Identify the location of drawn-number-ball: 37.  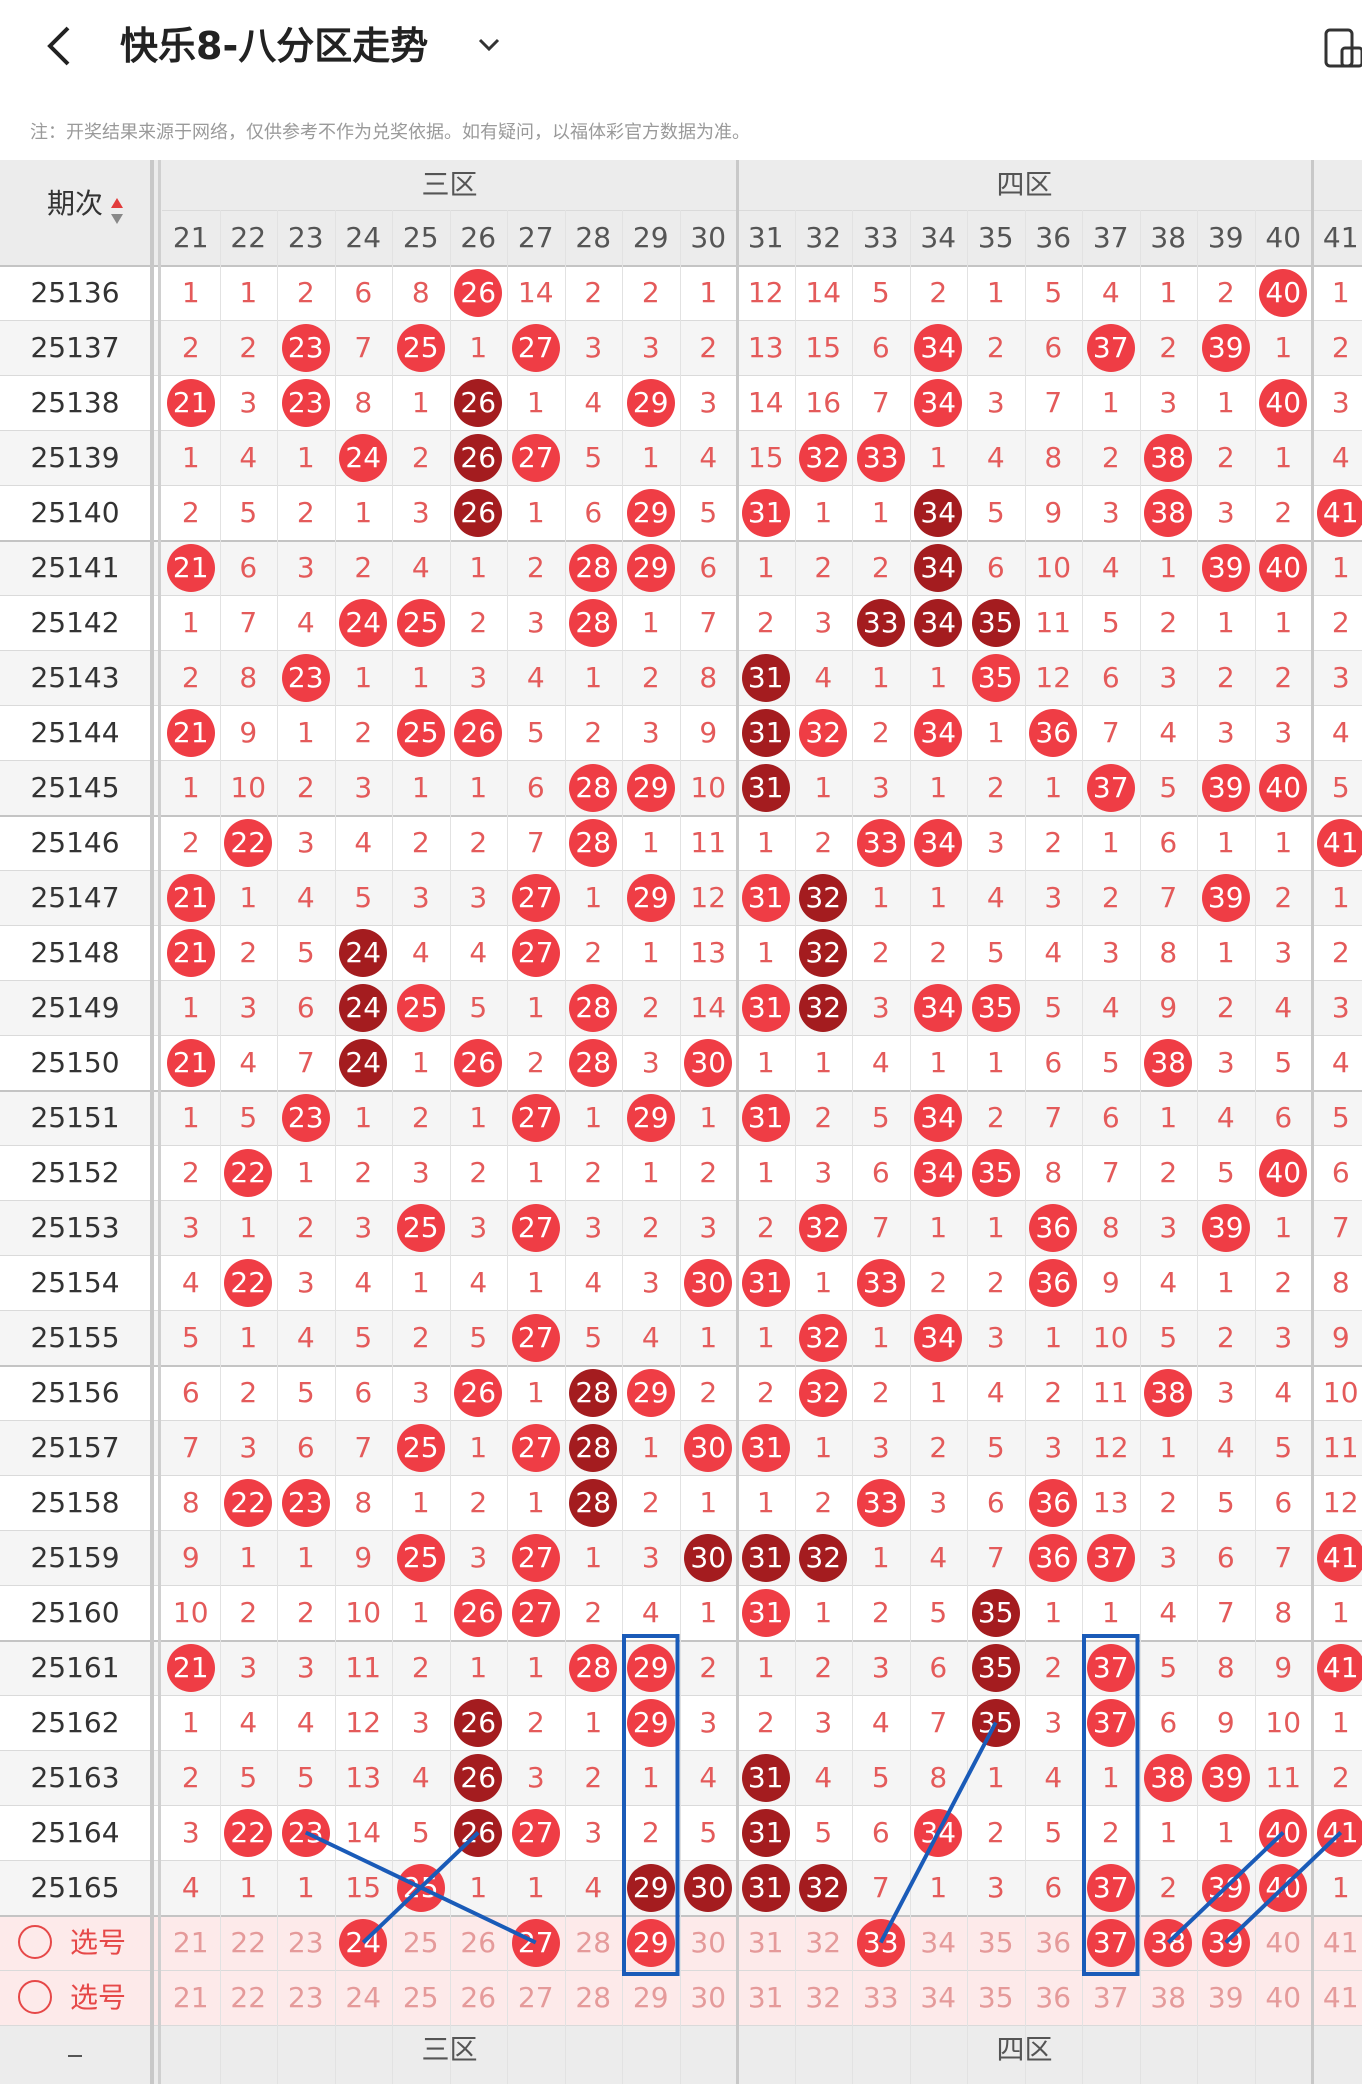
(1110, 1667).